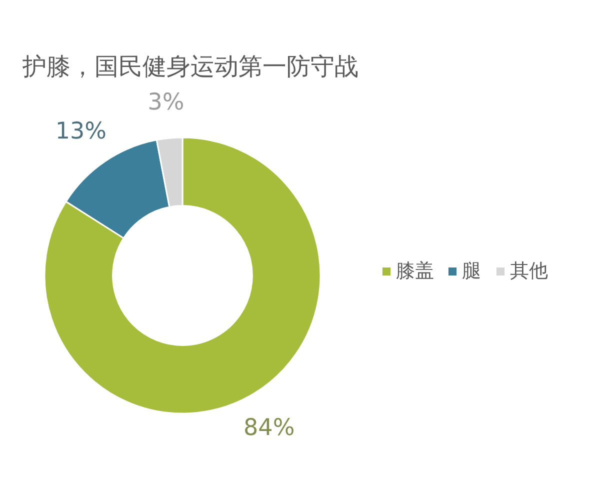 The image size is (600, 480). I want to click on chart-title: 护膝，国民健身运动第一防守战, so click(190, 66).